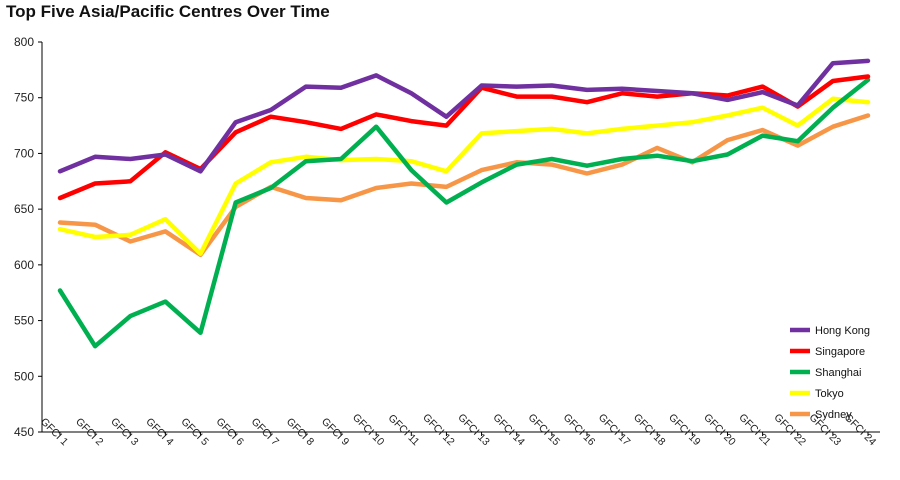  Describe the element at coordinates (833, 415) in the screenshot. I see `legend-label-sydney: Sydney` at that location.